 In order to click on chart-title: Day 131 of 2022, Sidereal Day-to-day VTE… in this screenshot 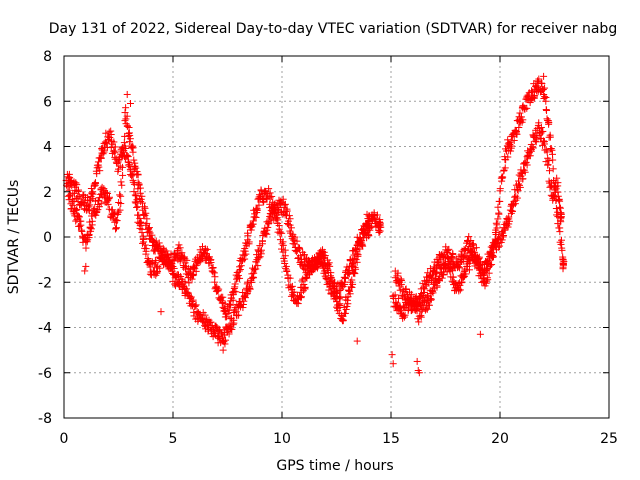, I will do `click(333, 29)`.